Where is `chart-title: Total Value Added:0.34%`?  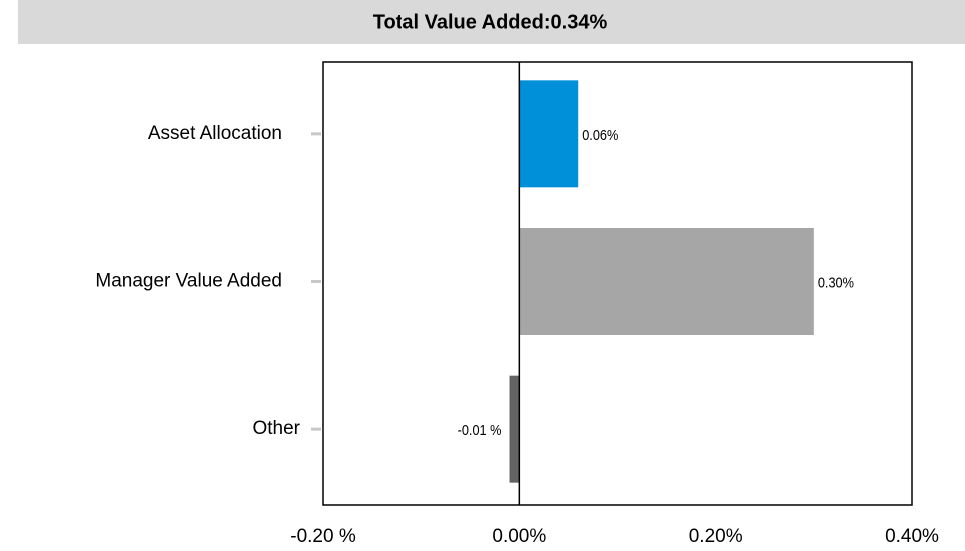 chart-title: Total Value Added:0.34% is located at coordinates (490, 22).